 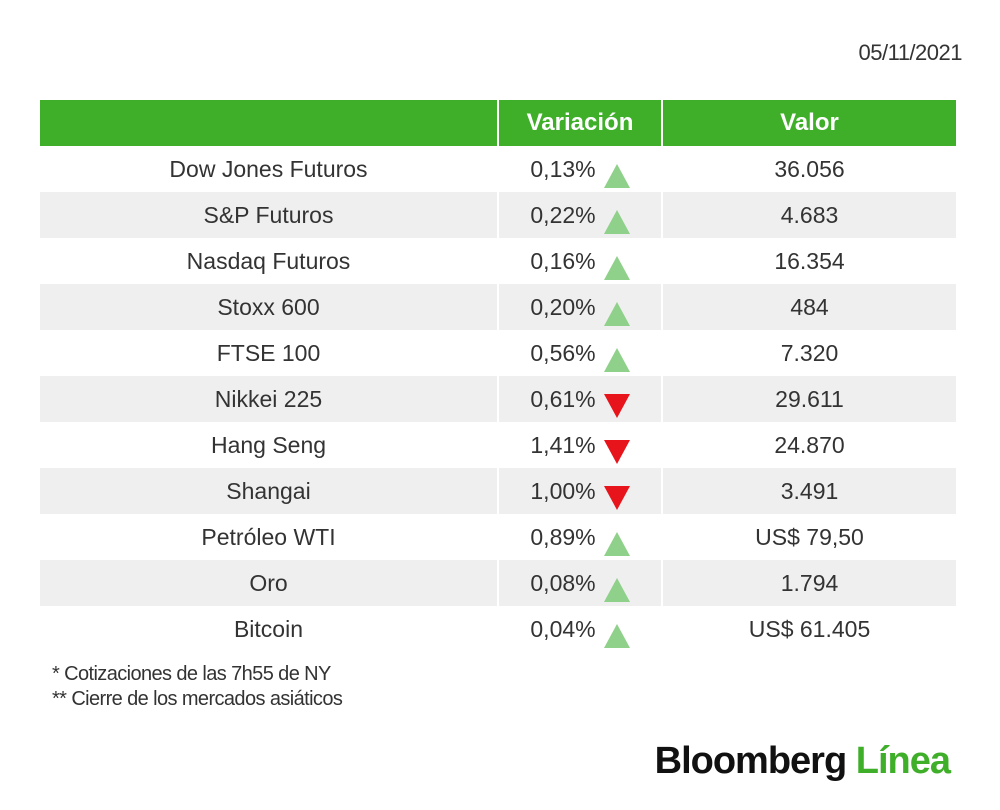 I want to click on market-variation-cell: 0,04%, so click(x=579, y=629).